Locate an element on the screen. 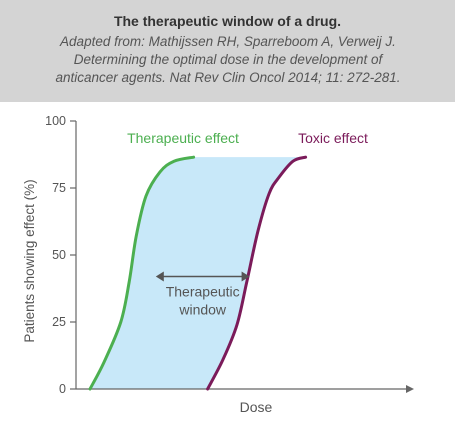 The height and width of the screenshot is (433, 455). y-tick-label: 50 is located at coordinates (59, 255).